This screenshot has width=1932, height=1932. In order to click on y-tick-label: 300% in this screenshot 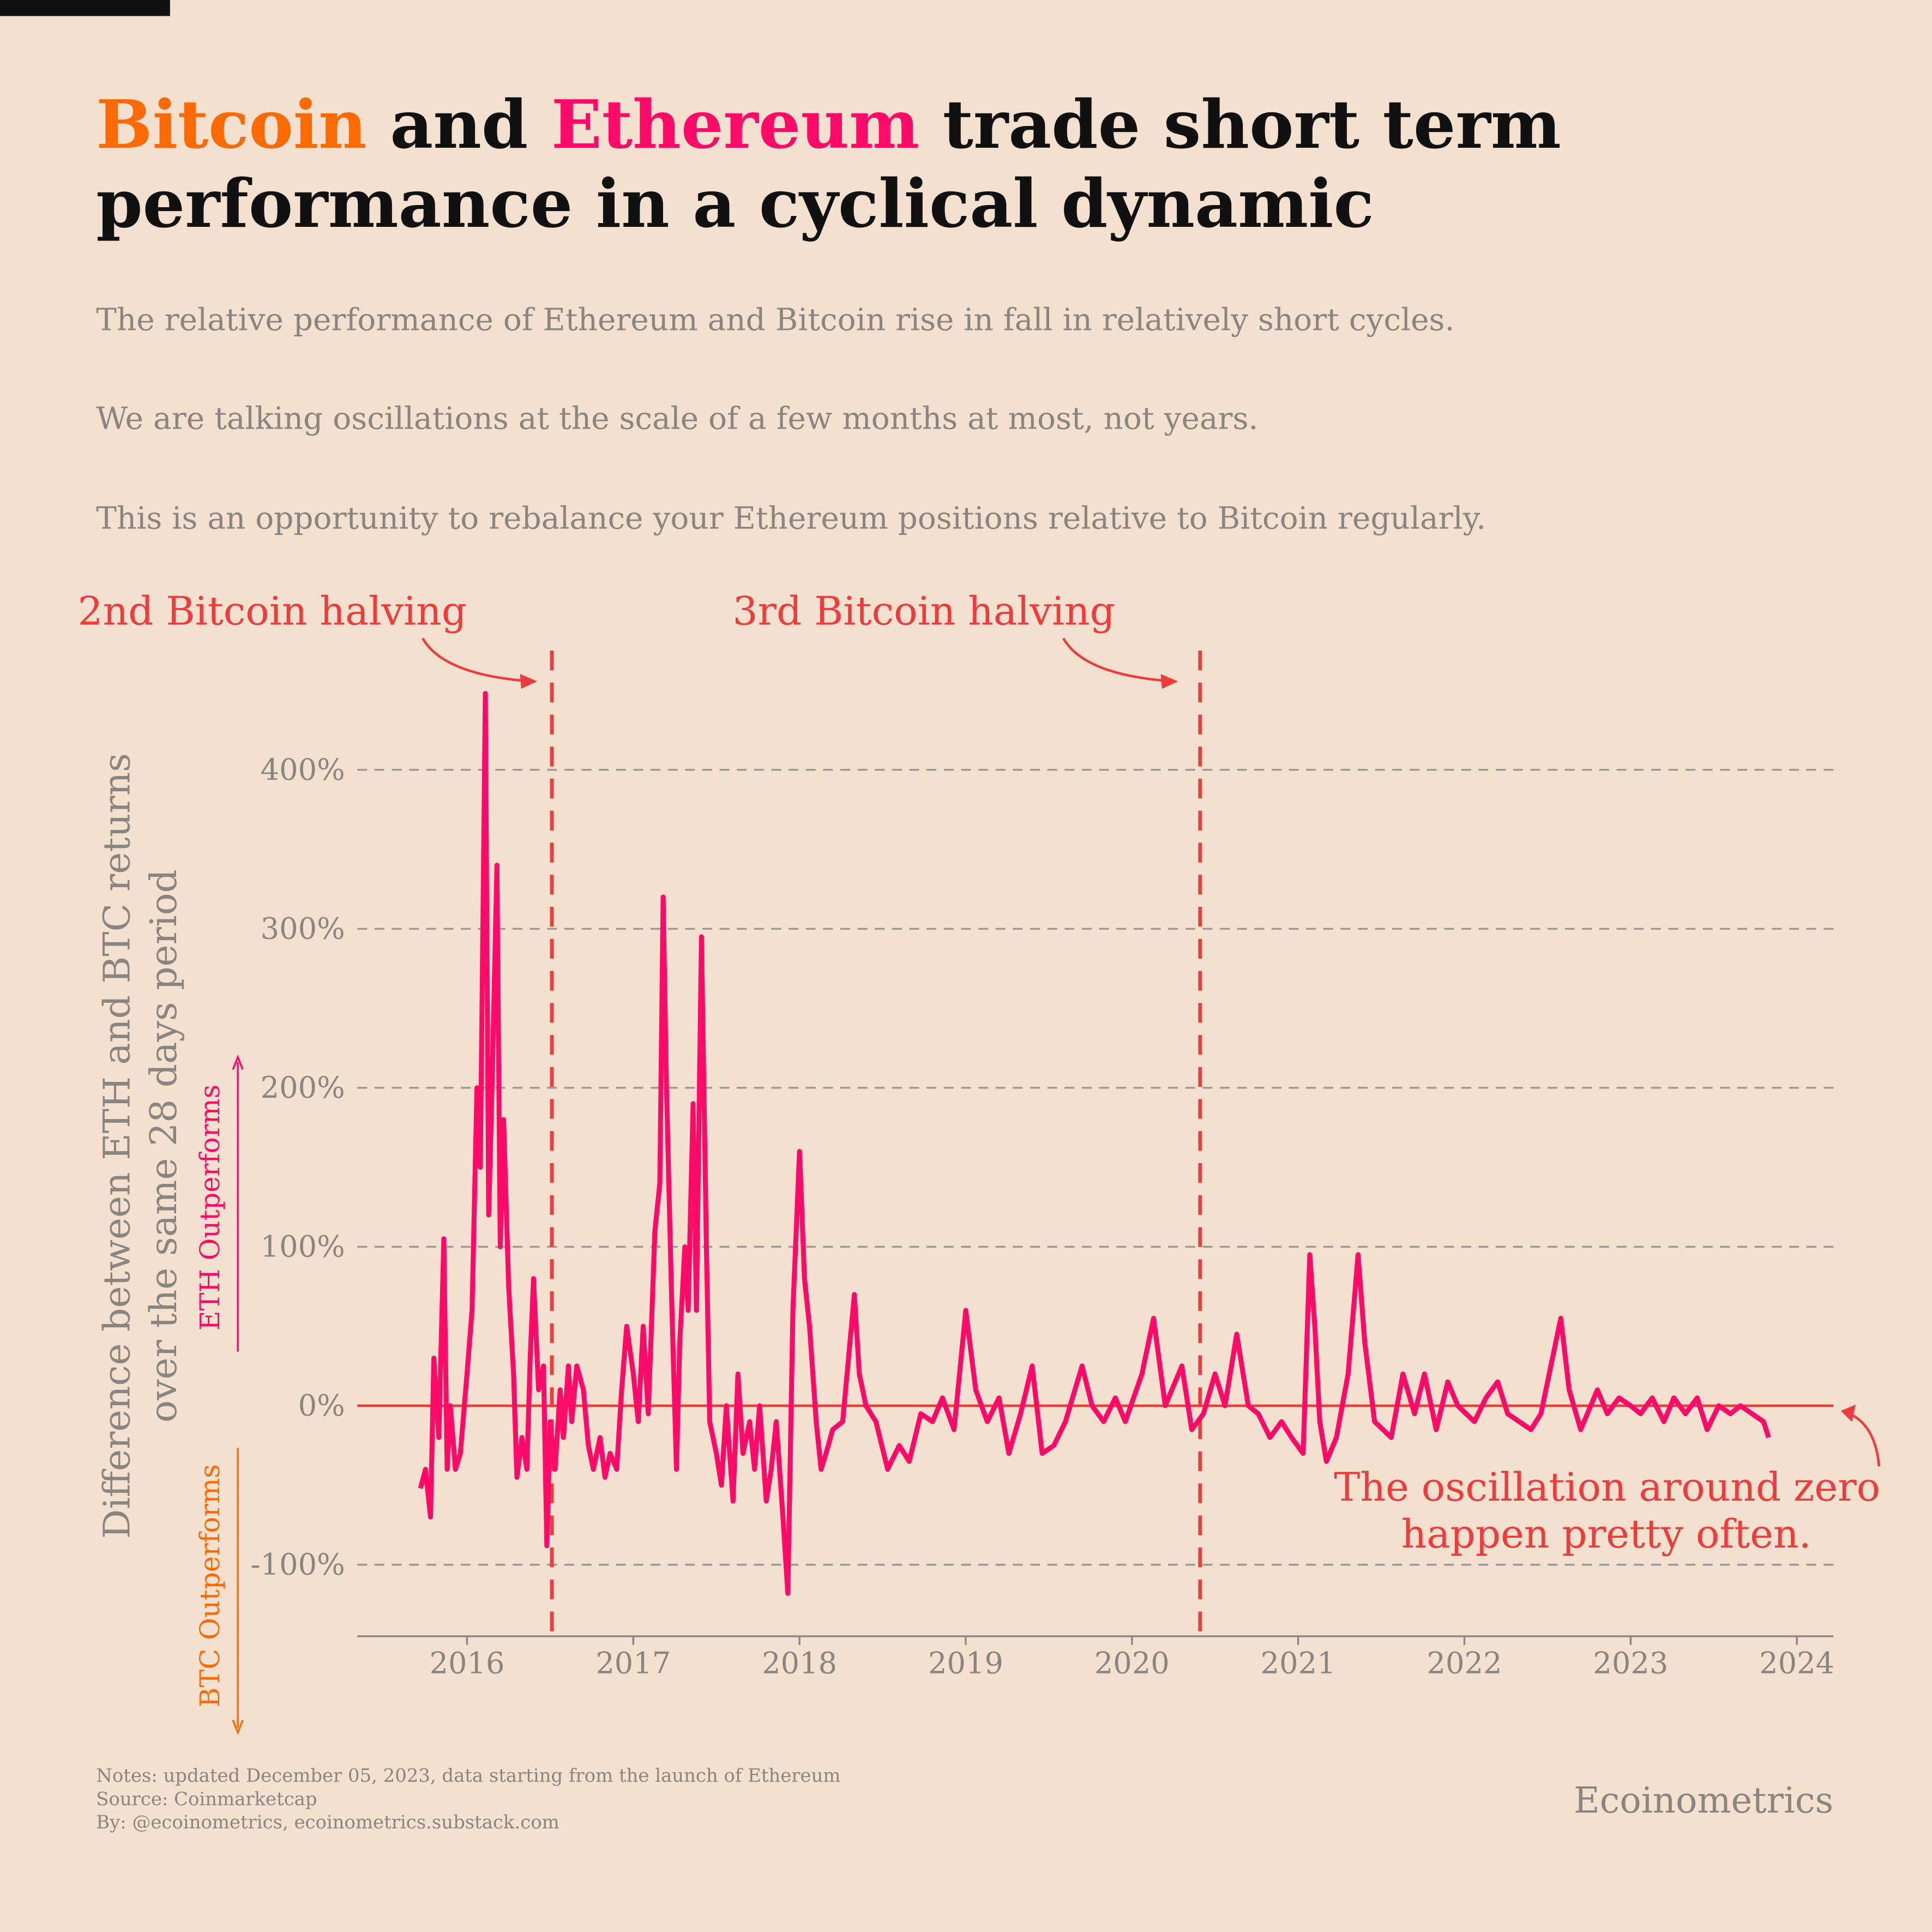, I will do `click(303, 928)`.